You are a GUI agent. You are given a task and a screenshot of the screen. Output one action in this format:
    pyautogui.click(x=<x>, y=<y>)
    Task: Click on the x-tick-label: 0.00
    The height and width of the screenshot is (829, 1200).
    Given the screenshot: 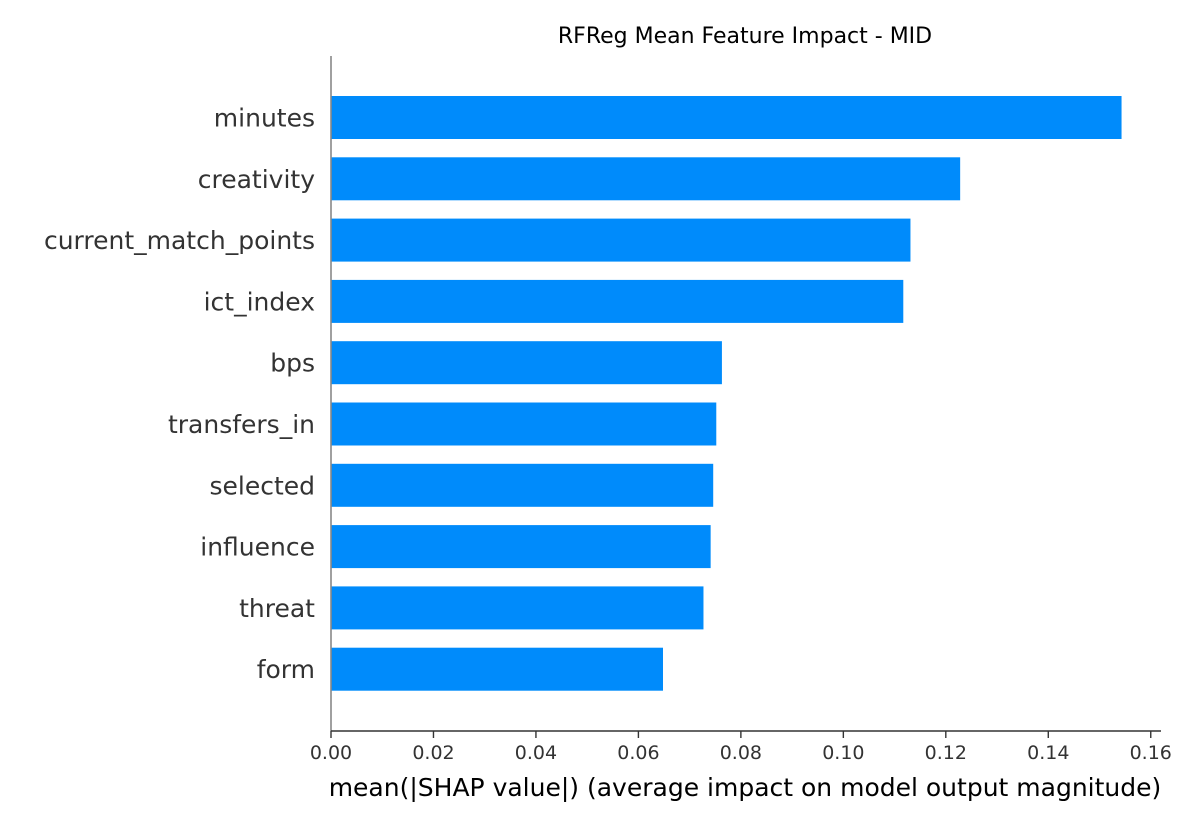 What is the action you would take?
    pyautogui.click(x=331, y=753)
    